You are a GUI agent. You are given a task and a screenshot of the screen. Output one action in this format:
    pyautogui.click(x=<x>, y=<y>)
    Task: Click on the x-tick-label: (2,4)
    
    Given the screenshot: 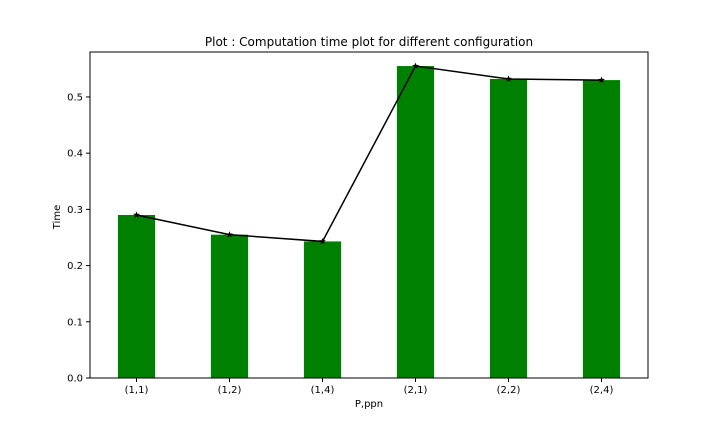 What is the action you would take?
    pyautogui.click(x=602, y=390)
    